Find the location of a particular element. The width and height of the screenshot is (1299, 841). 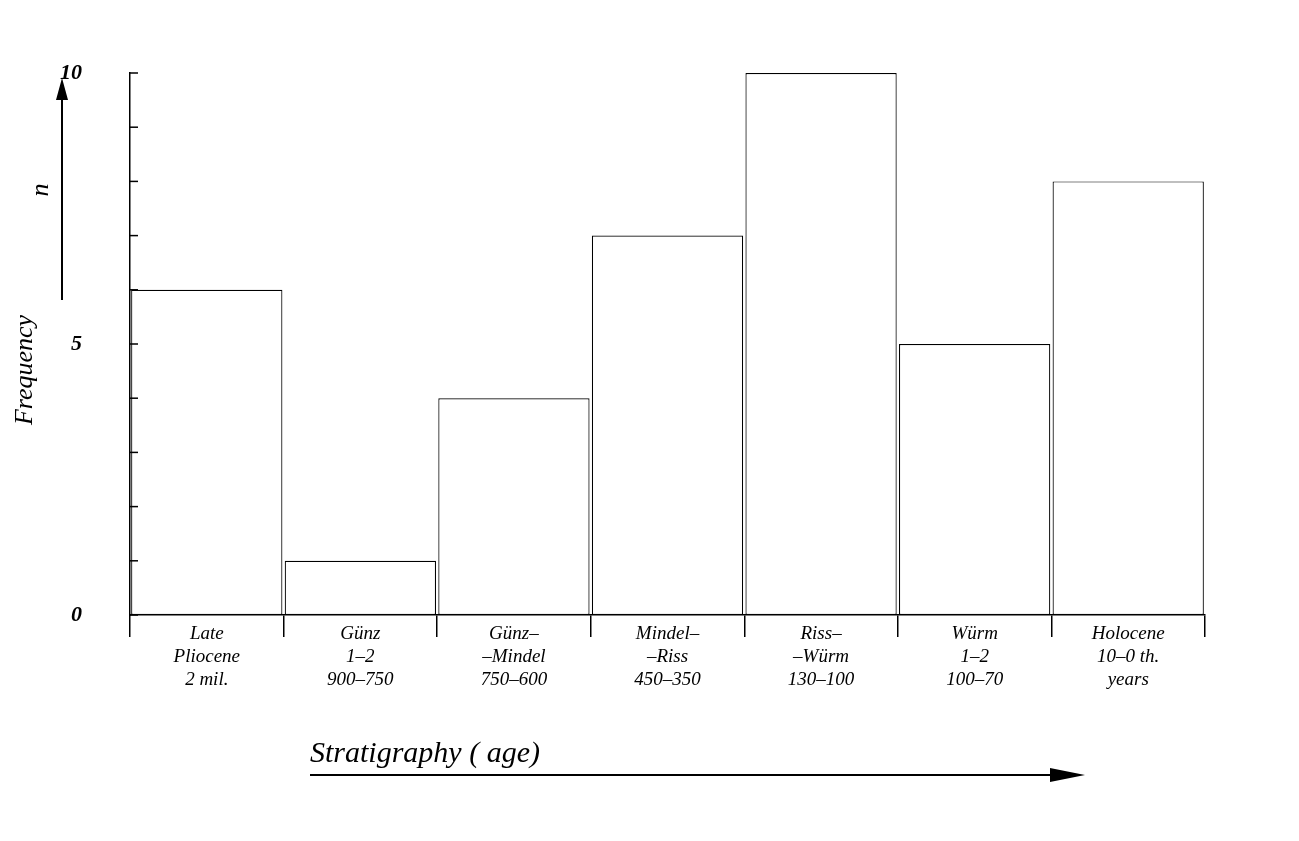

y-tick-label: 0 is located at coordinates (76, 613).